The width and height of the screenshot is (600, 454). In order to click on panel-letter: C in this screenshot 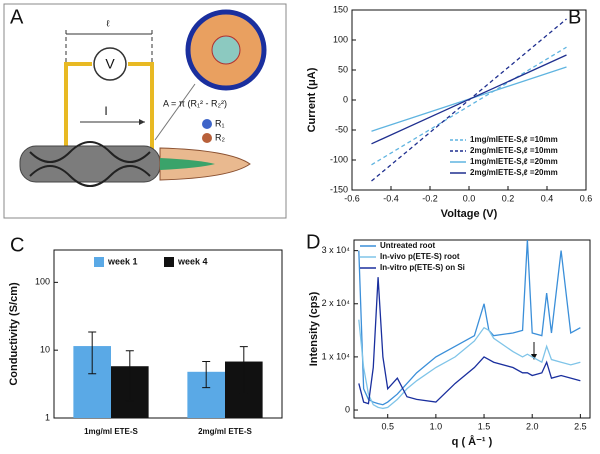, I will do `click(17, 245)`.